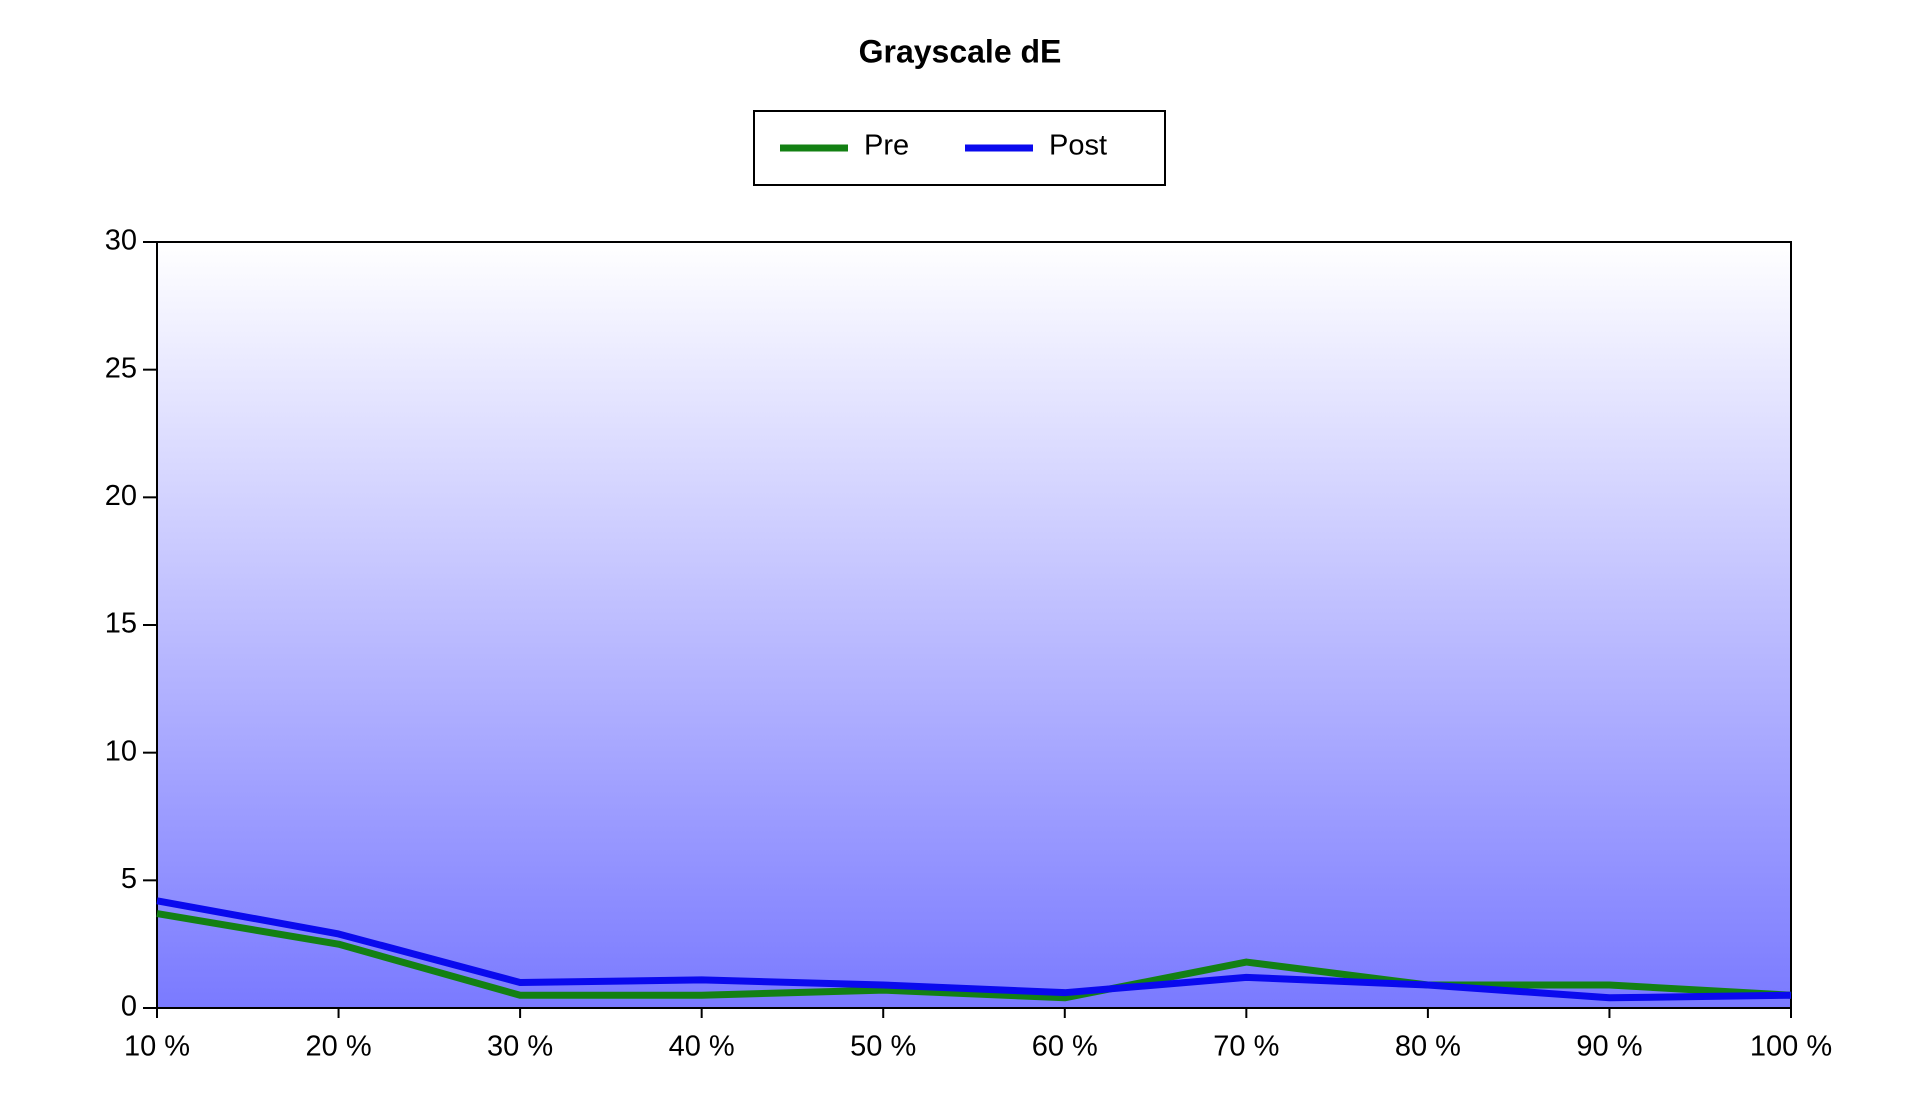 This screenshot has width=1920, height=1119. I want to click on x-tick-label: 20 %, so click(339, 1047).